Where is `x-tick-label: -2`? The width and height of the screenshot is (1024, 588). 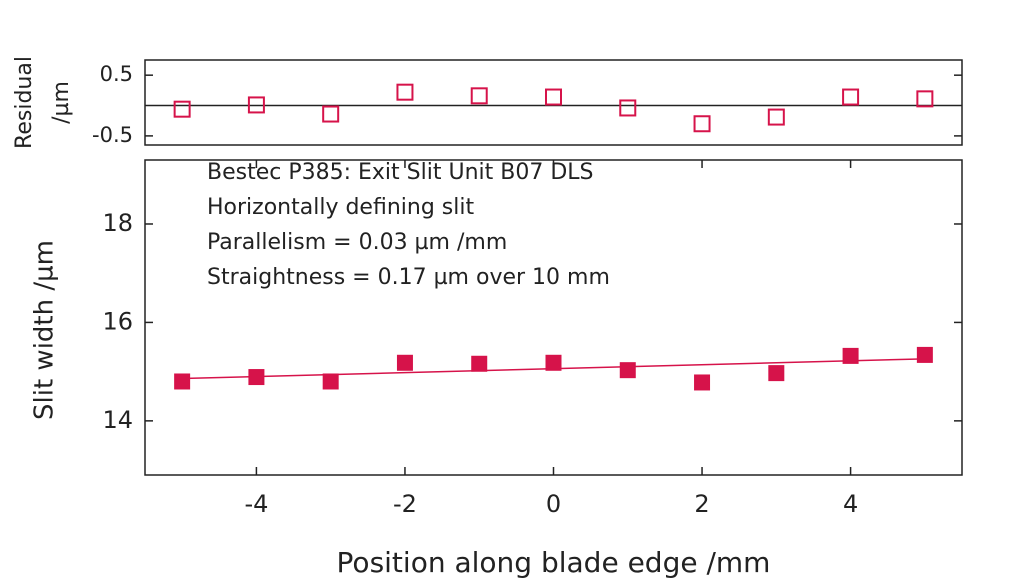 x-tick-label: -2 is located at coordinates (405, 504).